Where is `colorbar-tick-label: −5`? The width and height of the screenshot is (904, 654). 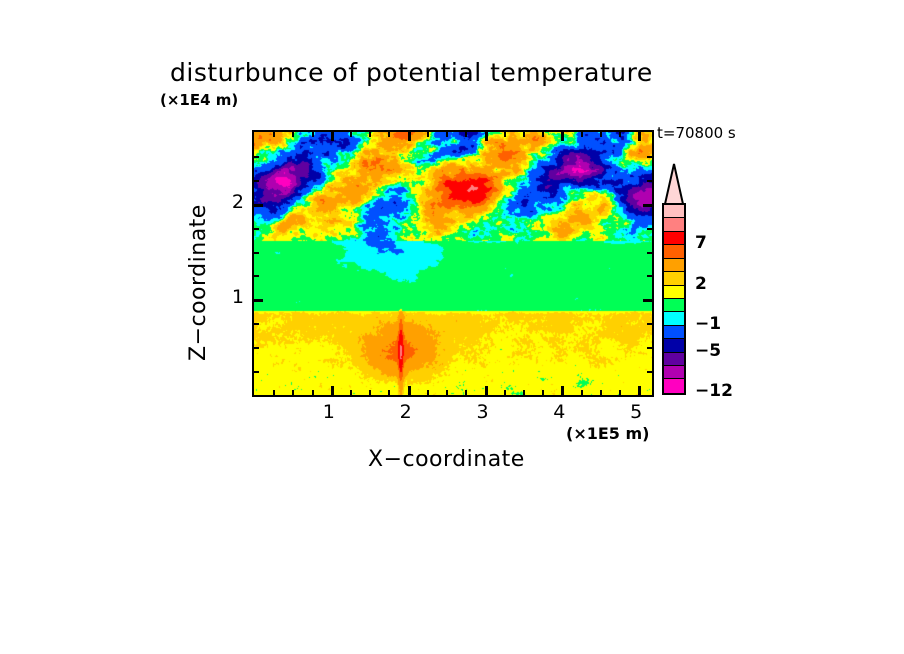 colorbar-tick-label: −5 is located at coordinates (708, 350).